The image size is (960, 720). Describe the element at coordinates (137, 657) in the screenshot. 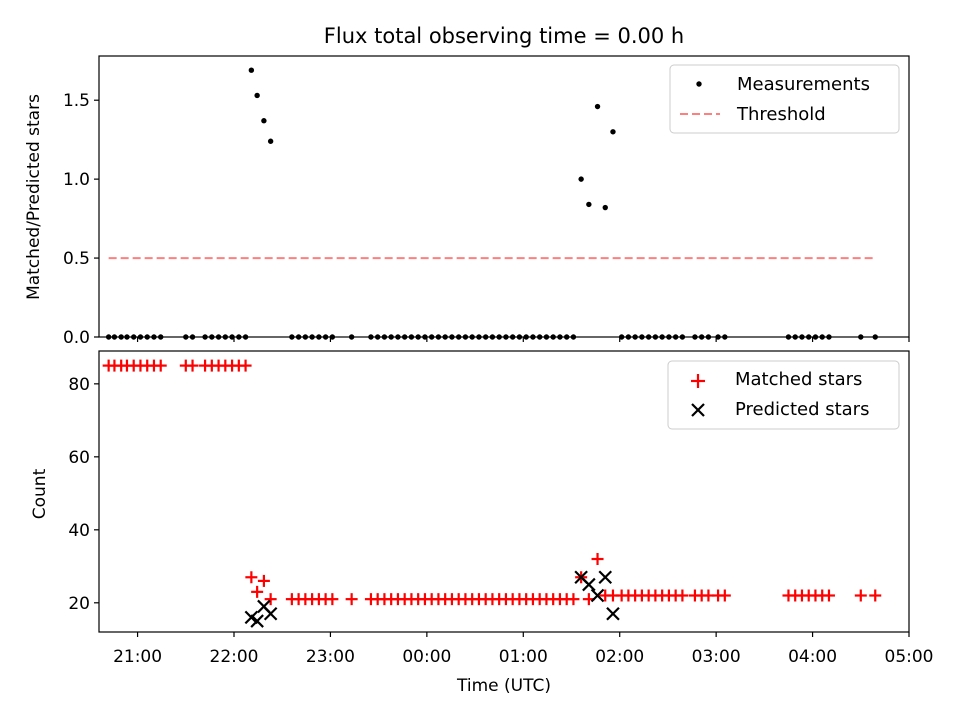

I see `x-tick-label: 21:00` at that location.